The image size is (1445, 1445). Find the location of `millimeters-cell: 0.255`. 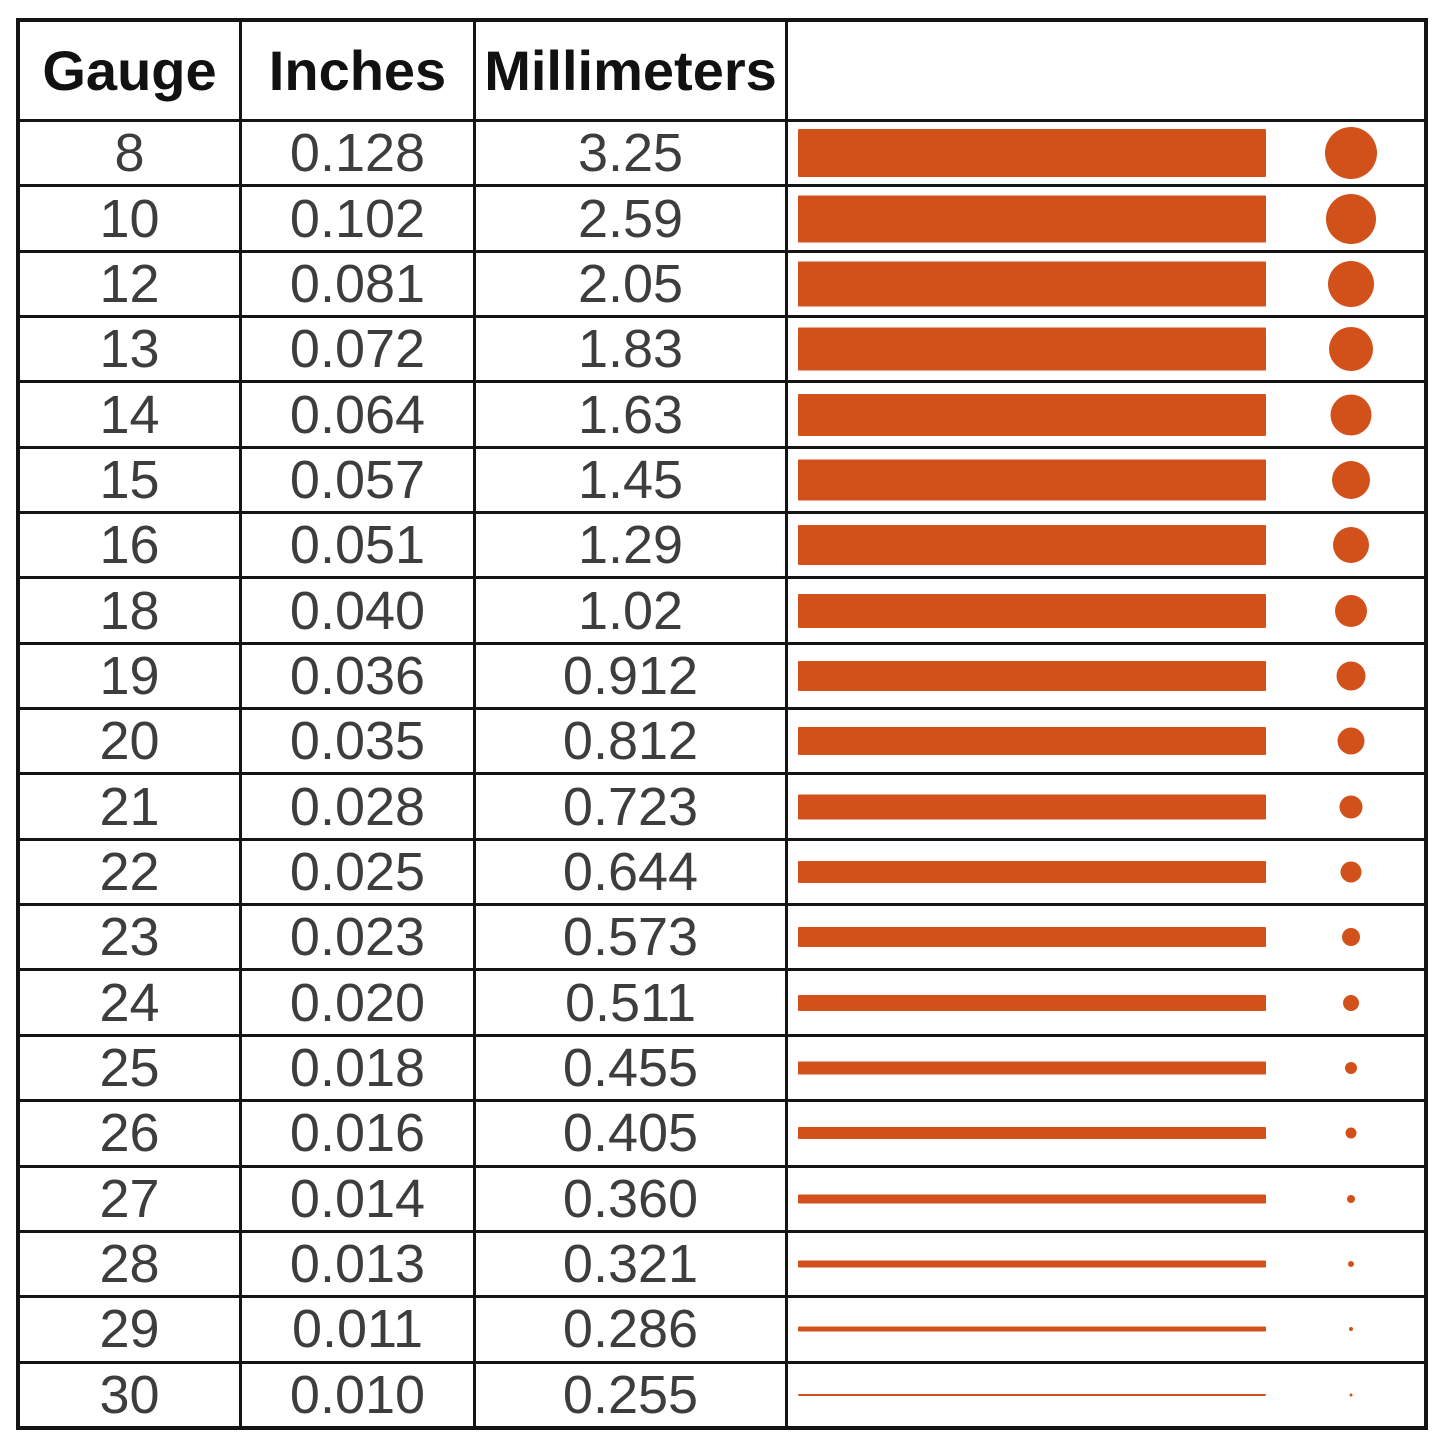

millimeters-cell: 0.255 is located at coordinates (632, 1394).